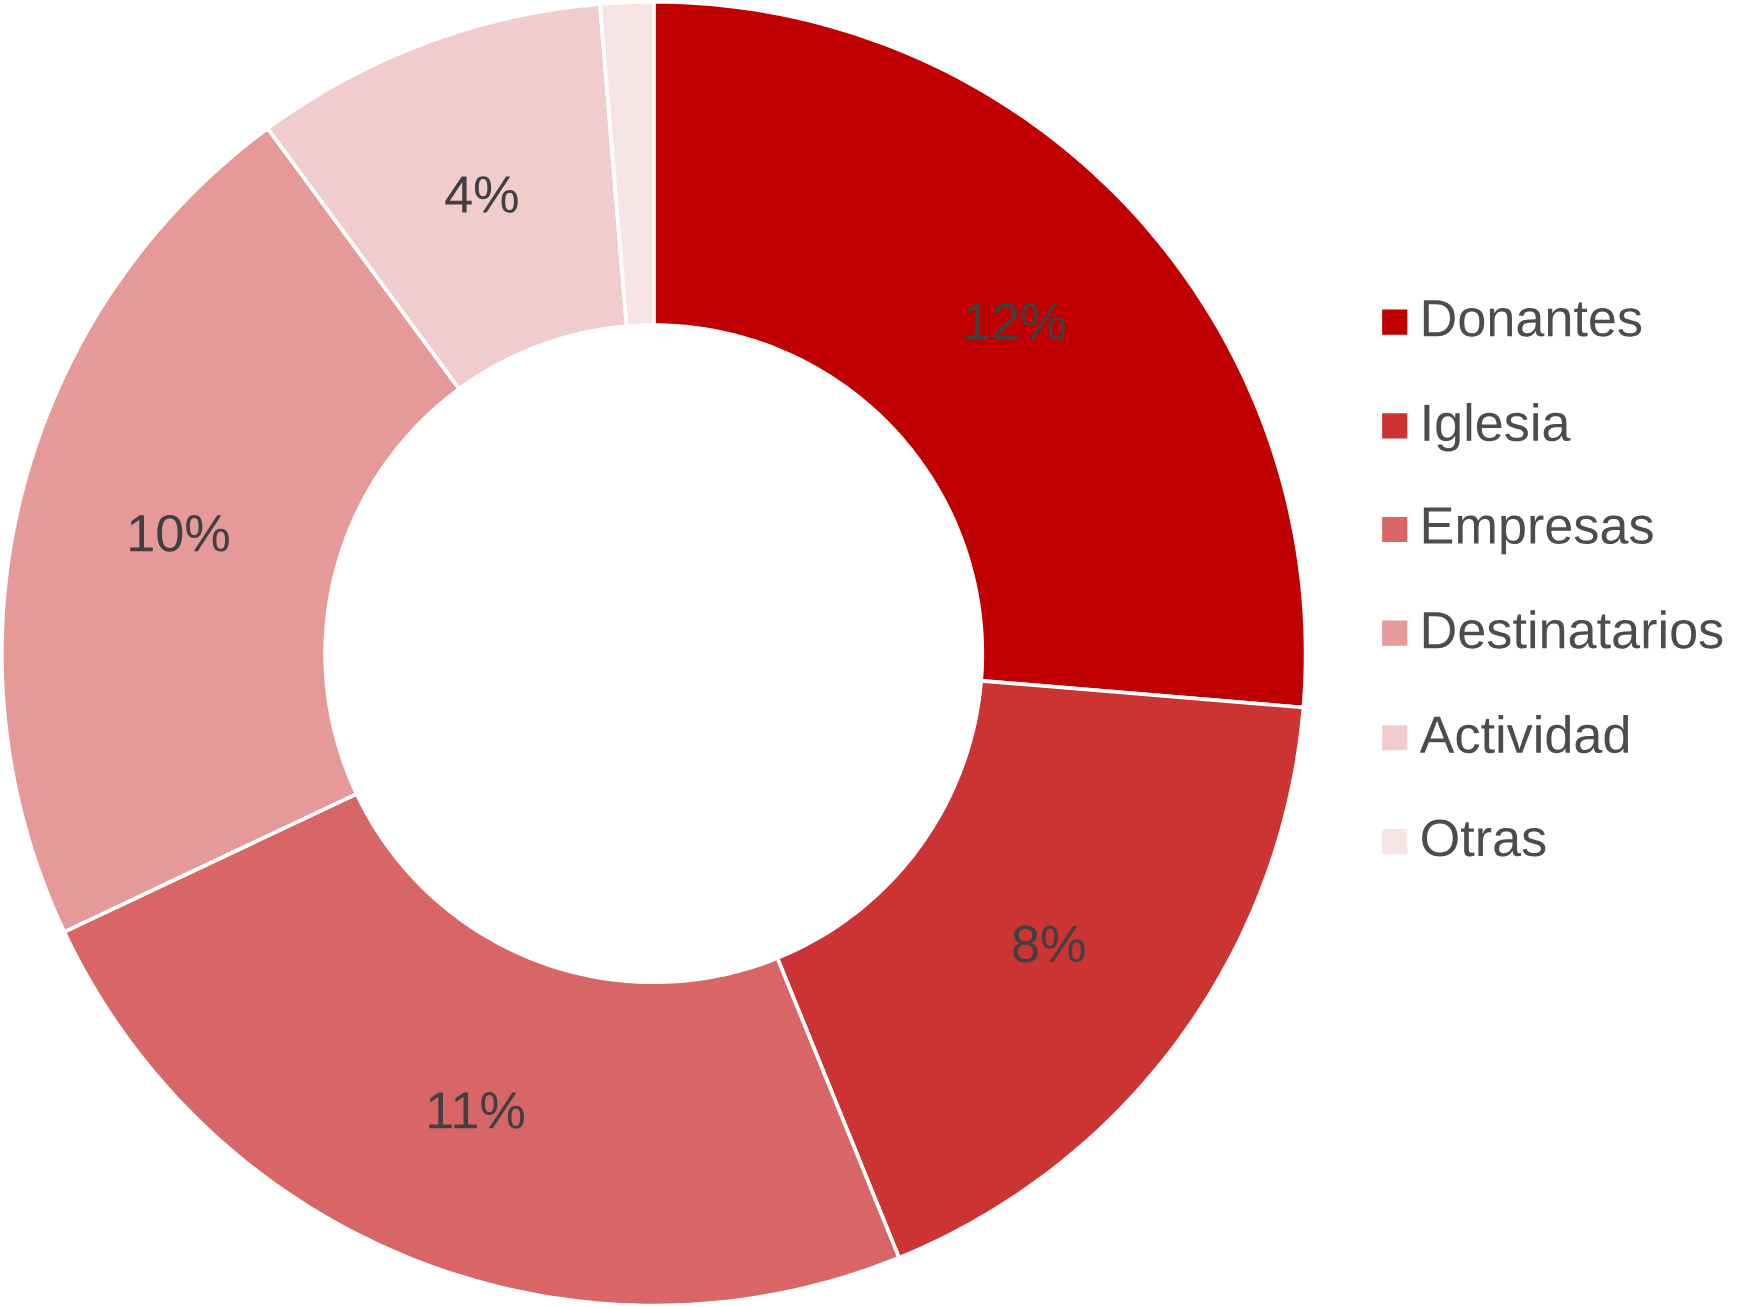  What do you see at coordinates (1573, 629) in the screenshot?
I see `legend-label: Destinatarios` at bounding box center [1573, 629].